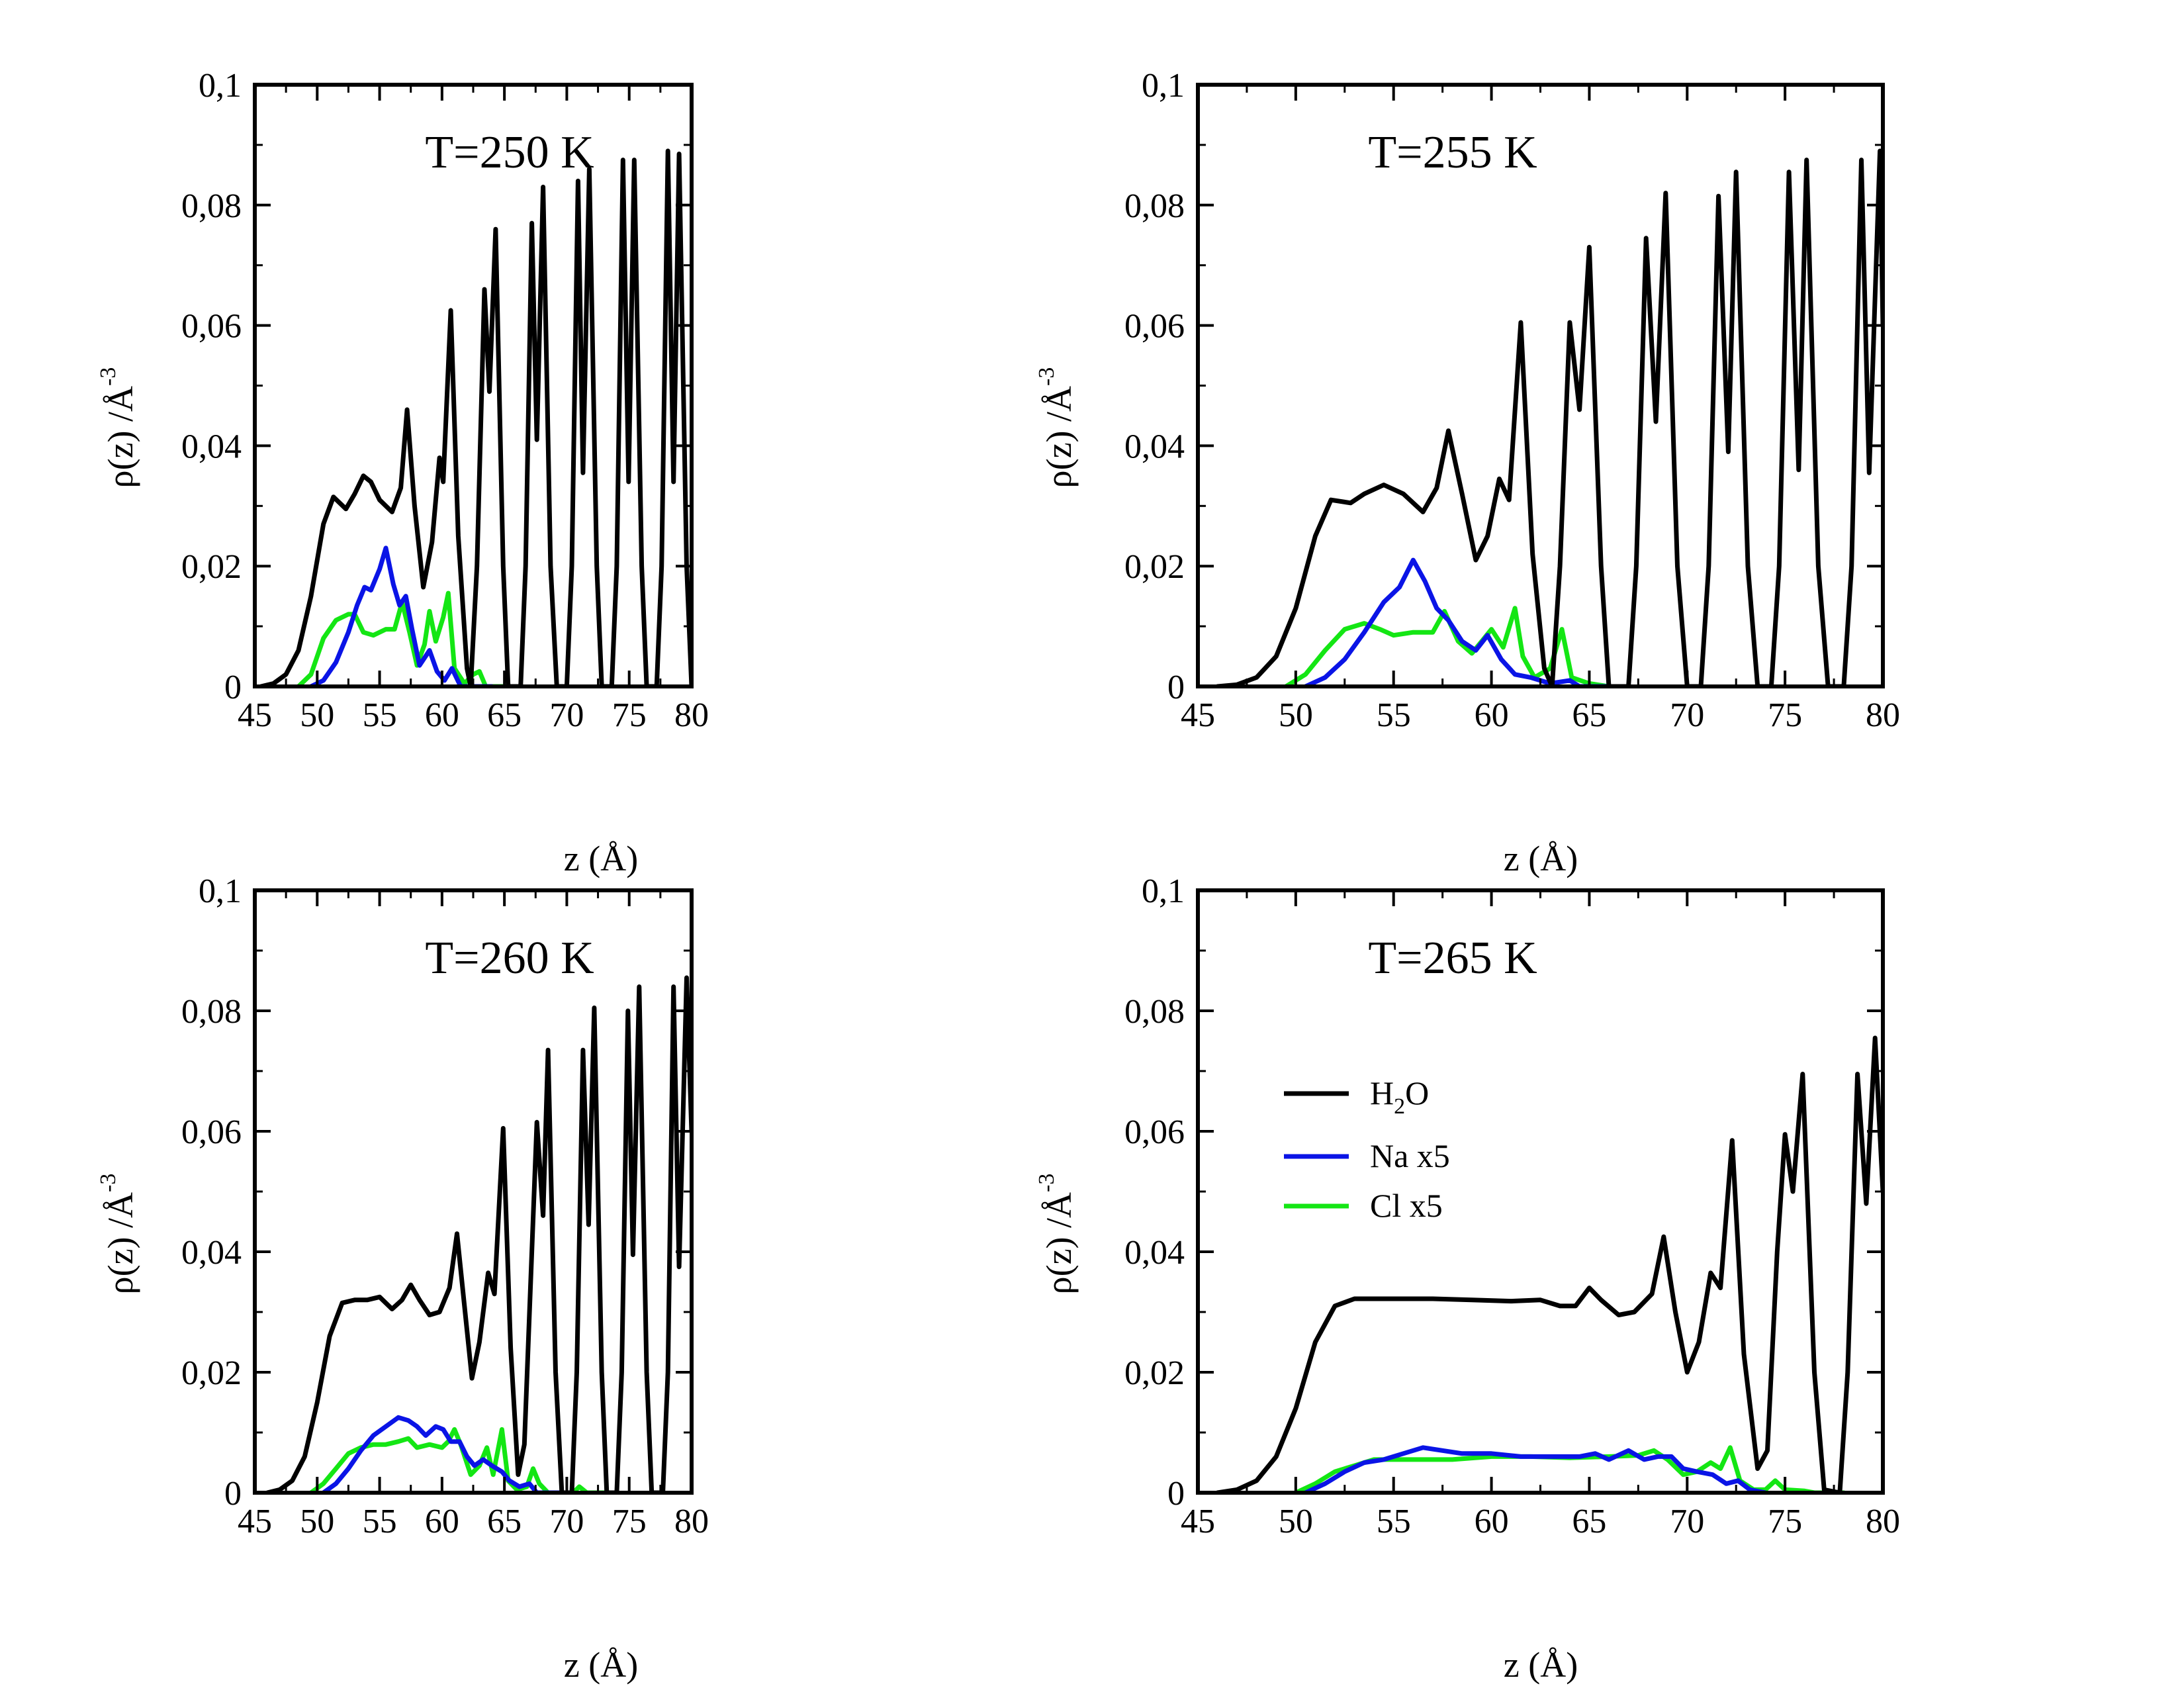 This screenshot has width=2184, height=1688. Describe the element at coordinates (1785, 1521) in the screenshot. I see `panel-t265-xtick-label: 75` at that location.